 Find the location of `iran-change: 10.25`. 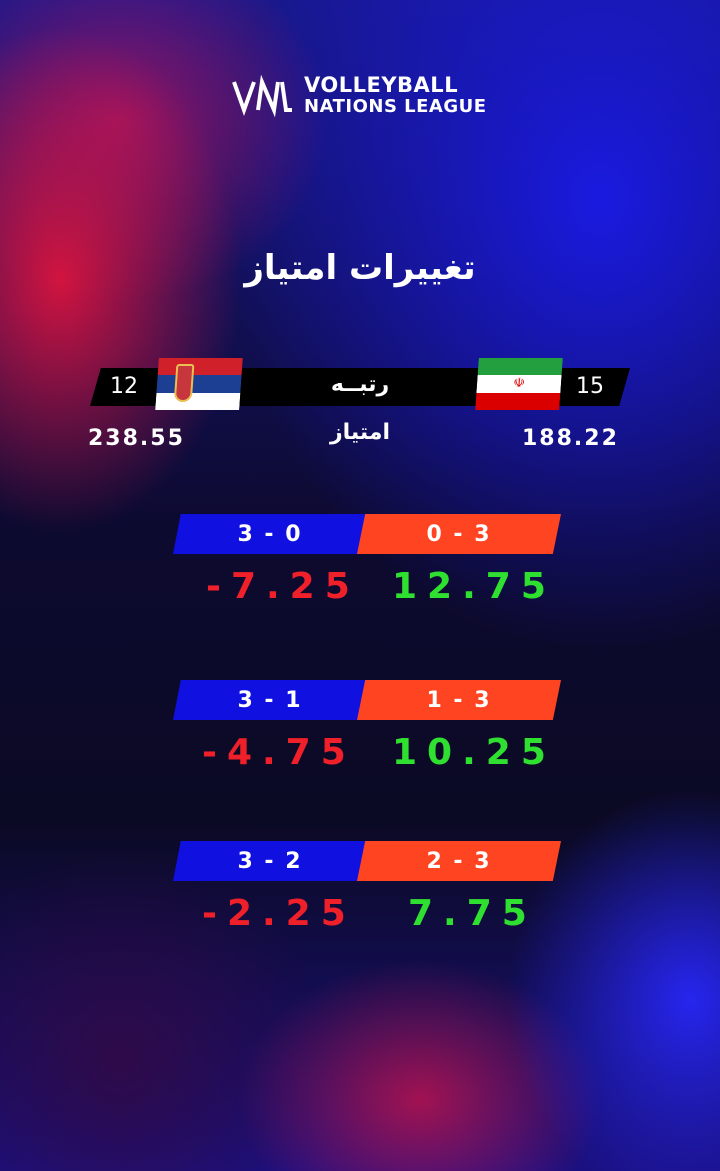

iran-change: 10.25 is located at coordinates (474, 752).